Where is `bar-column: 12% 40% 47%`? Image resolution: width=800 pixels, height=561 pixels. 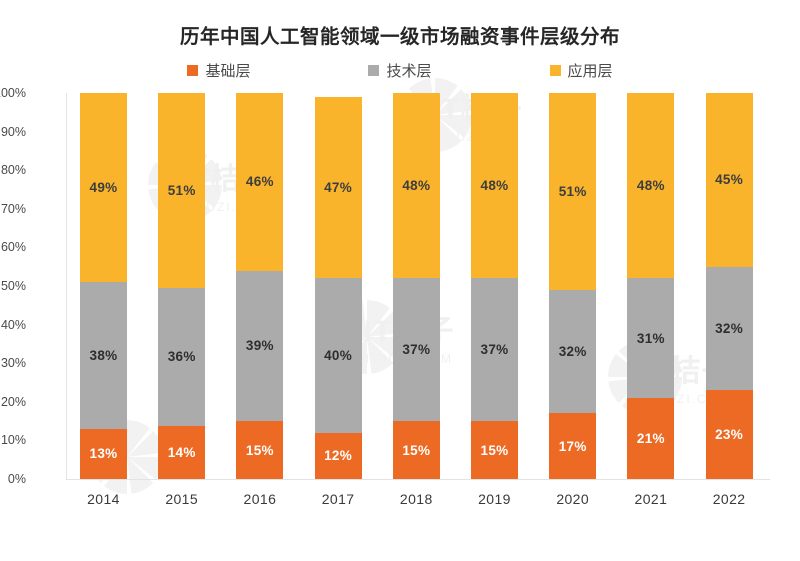 bar-column: 12% 40% 47% is located at coordinates (338, 286).